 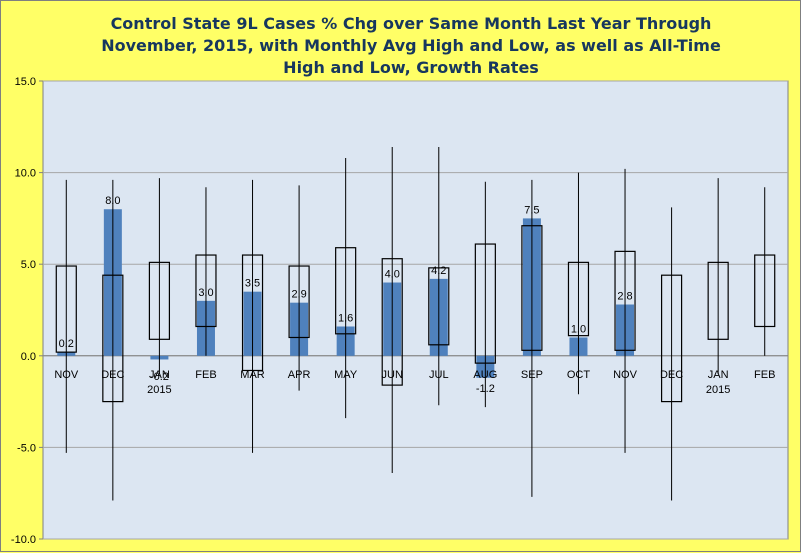 I want to click on x-tick-label: AUG, so click(x=485, y=375).